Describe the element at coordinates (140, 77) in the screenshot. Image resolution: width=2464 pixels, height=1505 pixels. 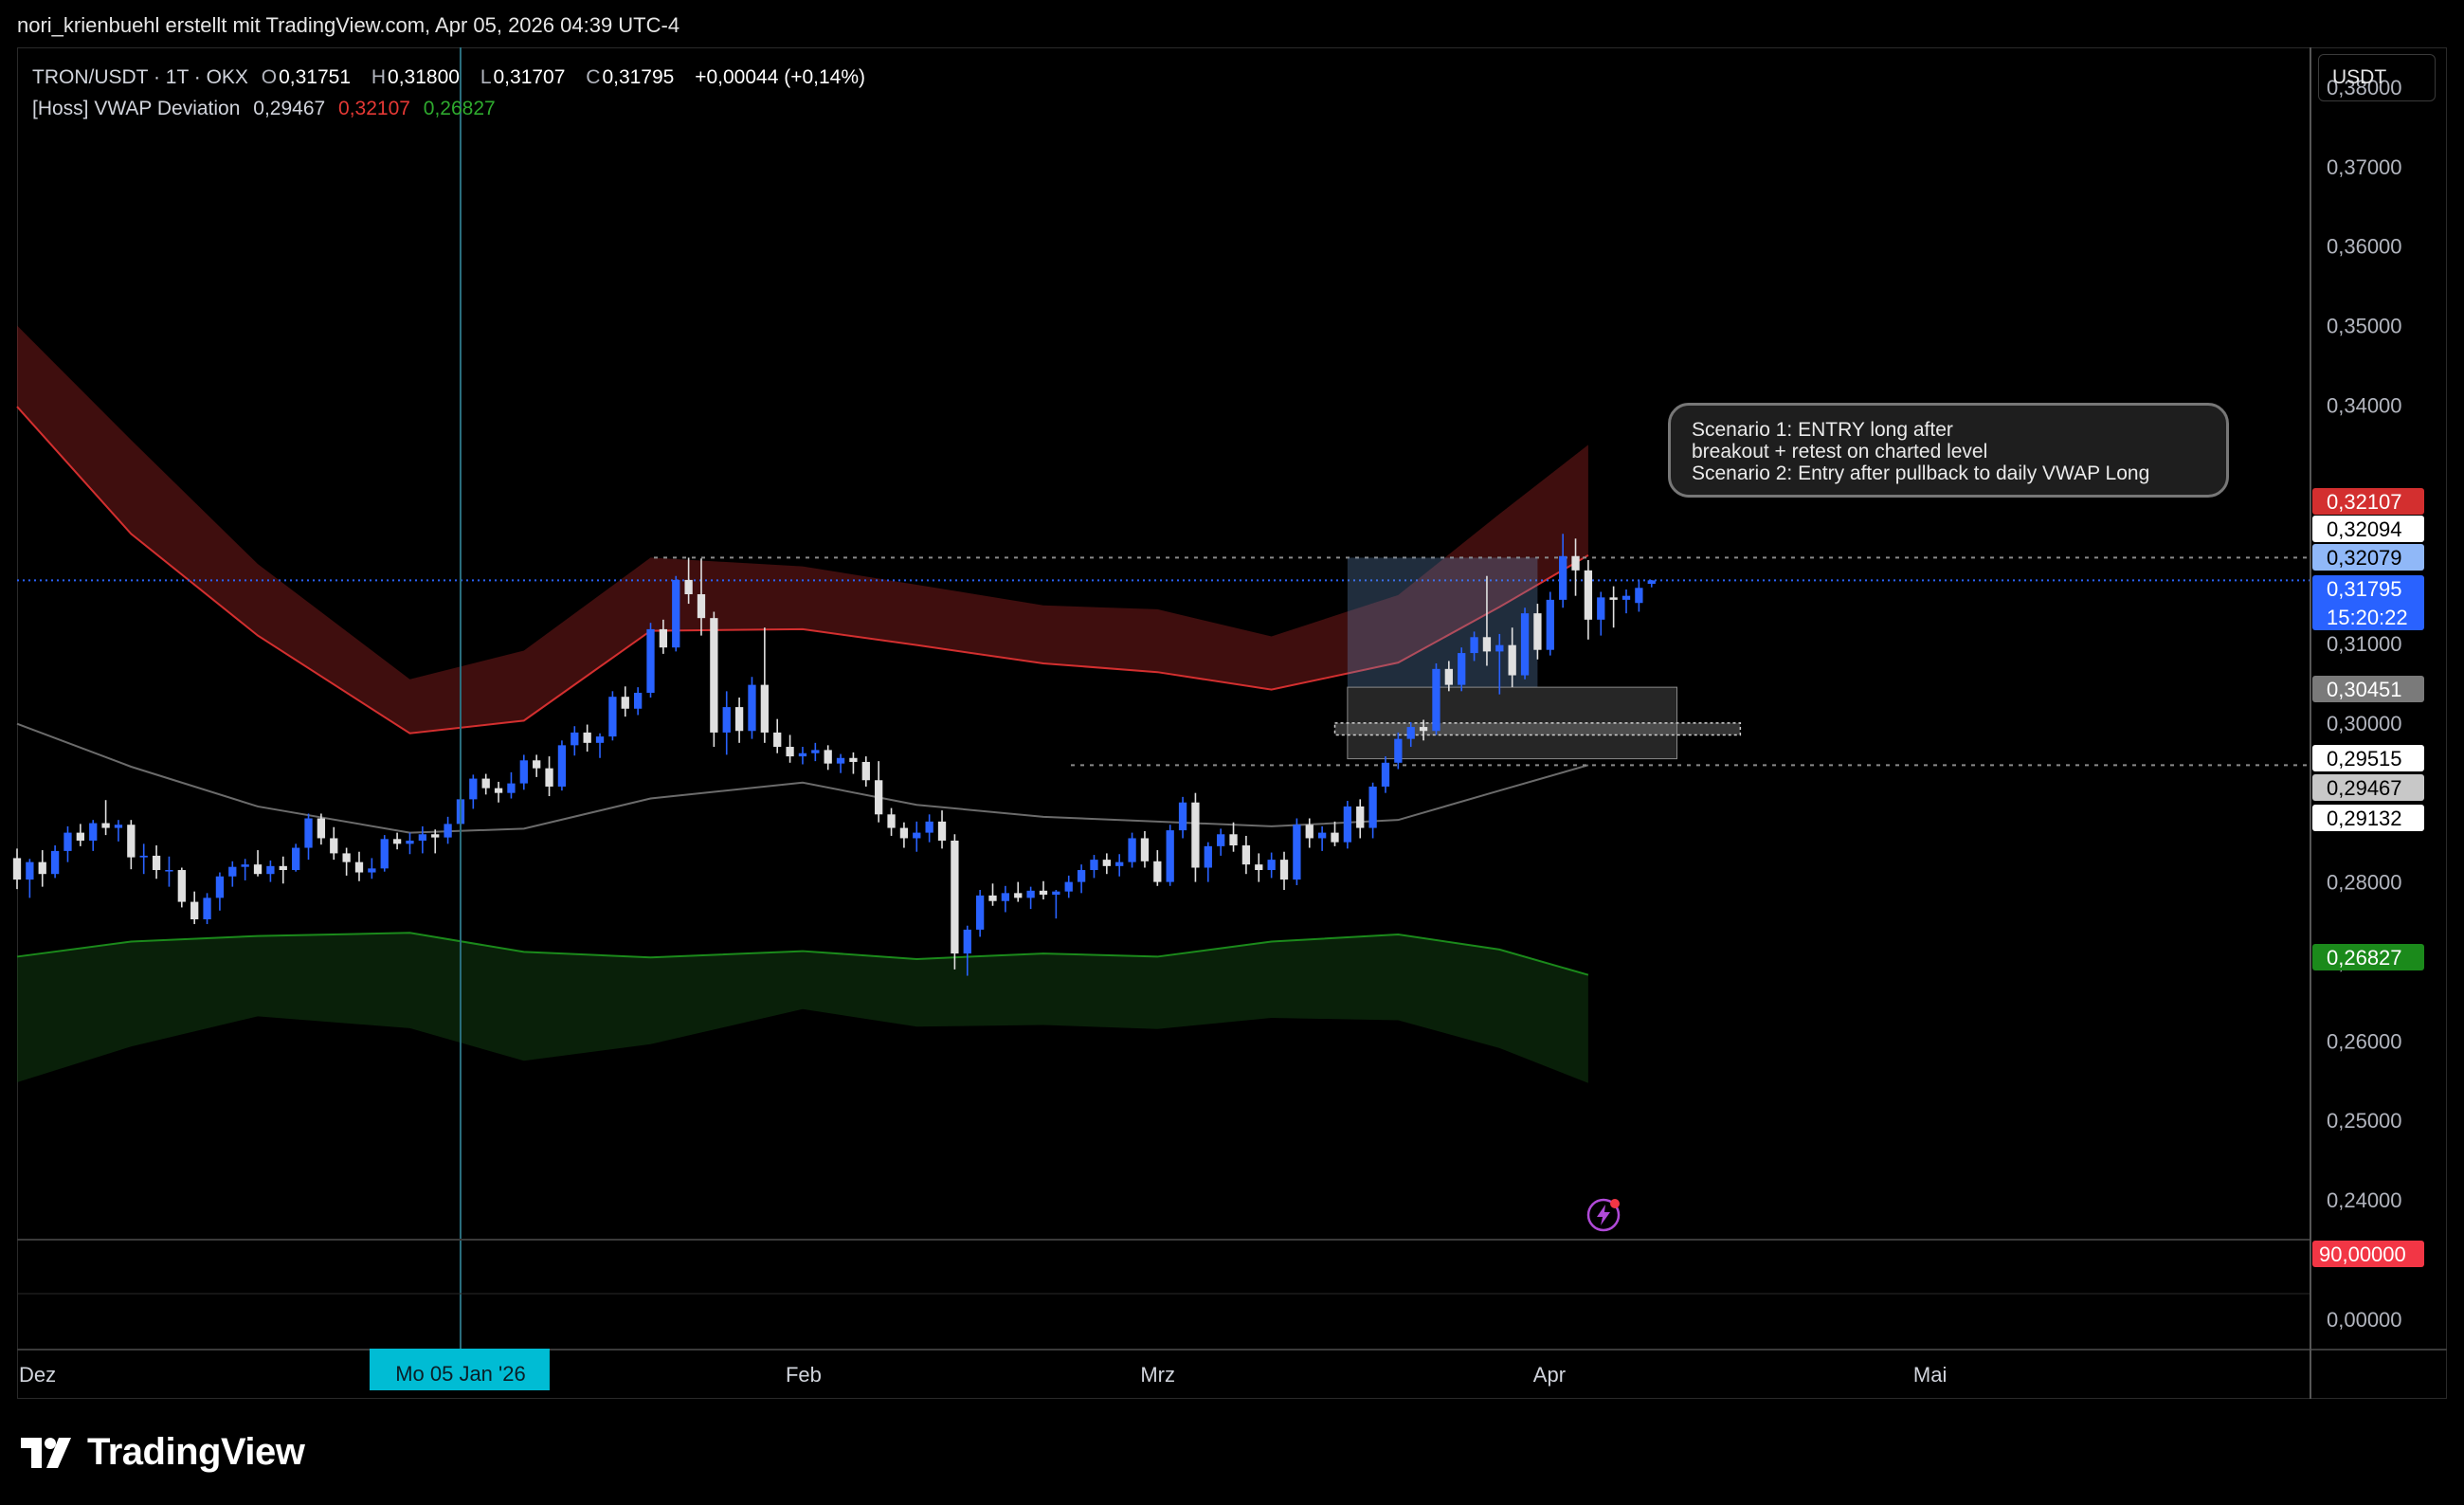
I see `symbol-name: TRON/USDT · 1T · OKX` at that location.